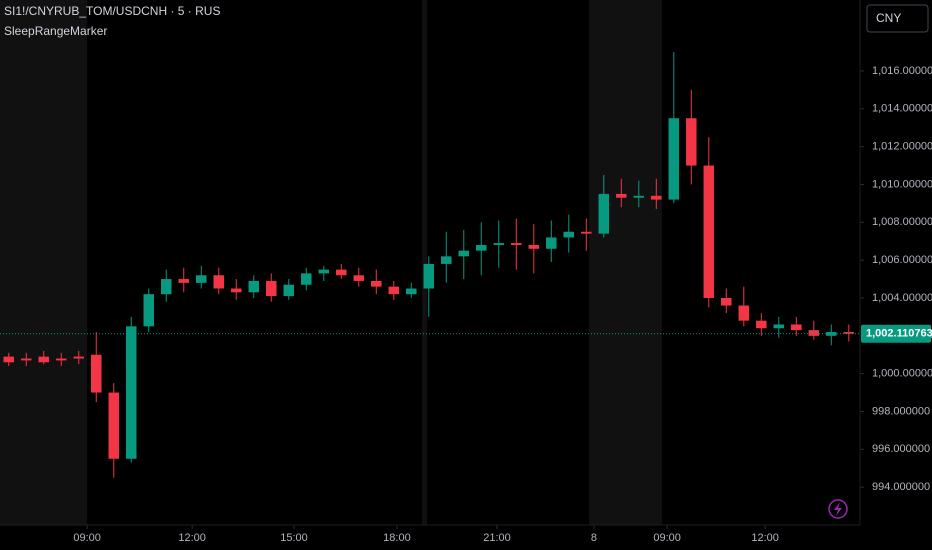 Image resolution: width=932 pixels, height=550 pixels. I want to click on x-tick-label: 21:00, so click(497, 538).